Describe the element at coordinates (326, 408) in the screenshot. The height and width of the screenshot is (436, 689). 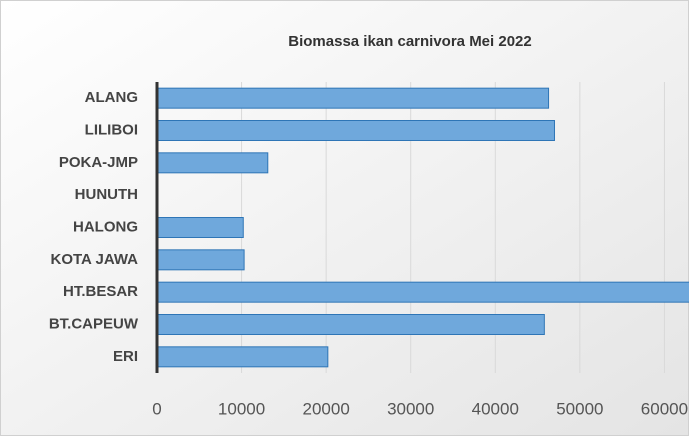
I see `x-tick-label: 20000` at that location.